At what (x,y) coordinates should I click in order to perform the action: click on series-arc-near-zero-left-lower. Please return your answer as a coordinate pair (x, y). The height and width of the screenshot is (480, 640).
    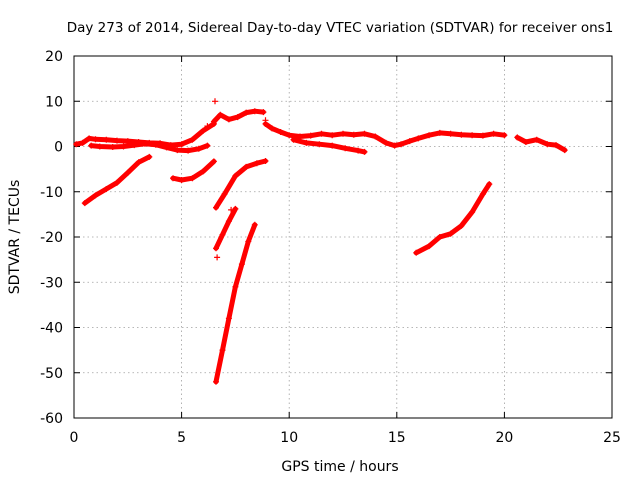
    Looking at the image, I should click on (149, 147).